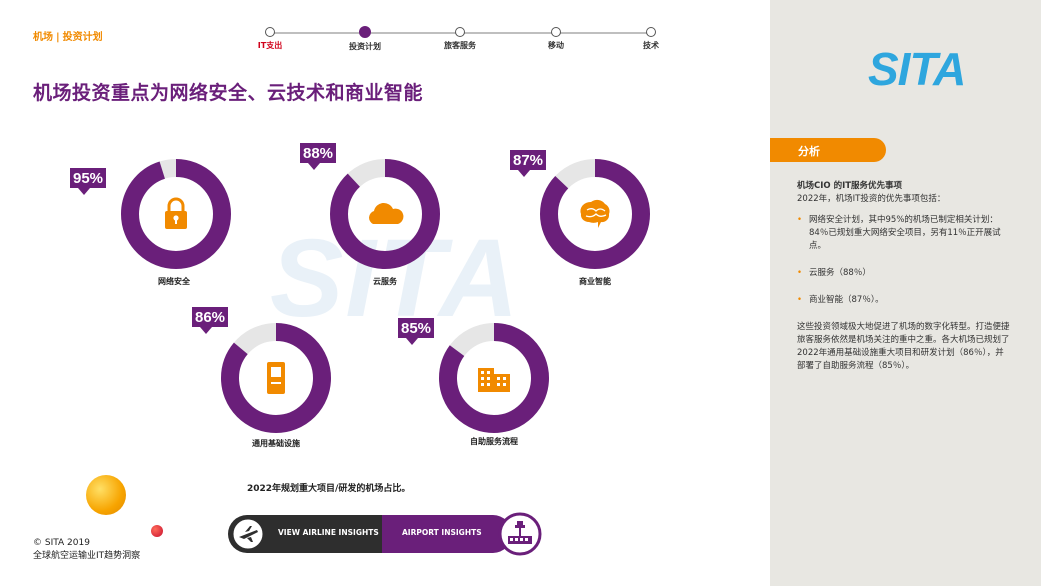  Describe the element at coordinates (556, 45) in the screenshot. I see `nav-step-label: 移动` at that location.